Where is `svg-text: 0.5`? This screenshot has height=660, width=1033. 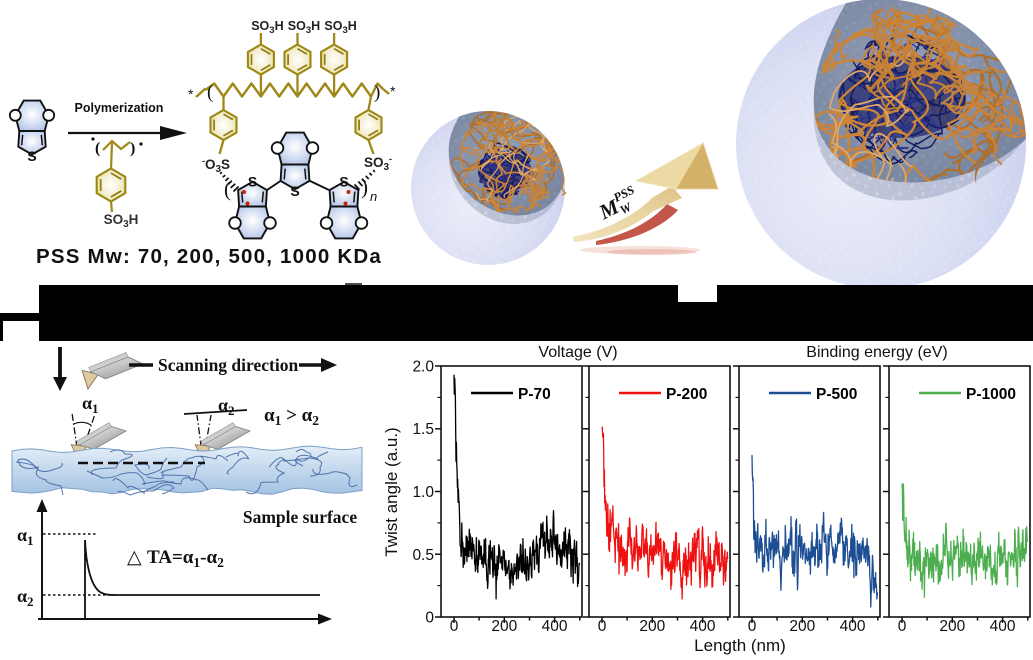 svg-text: 0.5 is located at coordinates (423, 555).